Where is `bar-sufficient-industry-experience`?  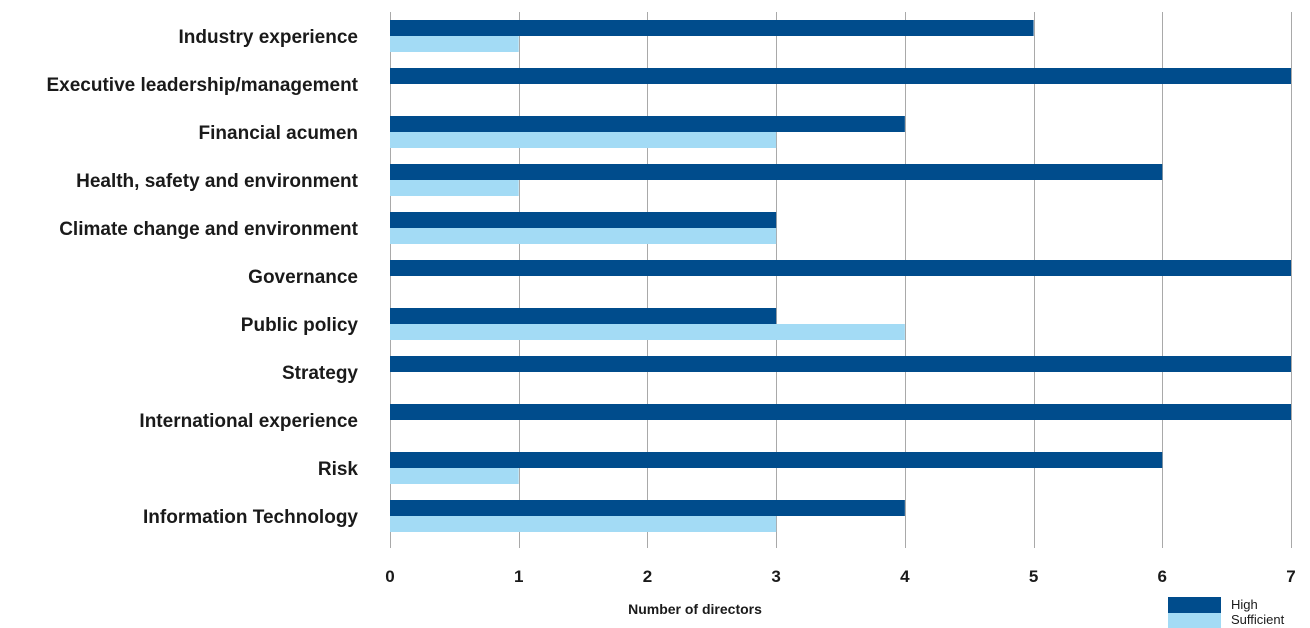
bar-sufficient-industry-experience is located at coordinates (454, 44).